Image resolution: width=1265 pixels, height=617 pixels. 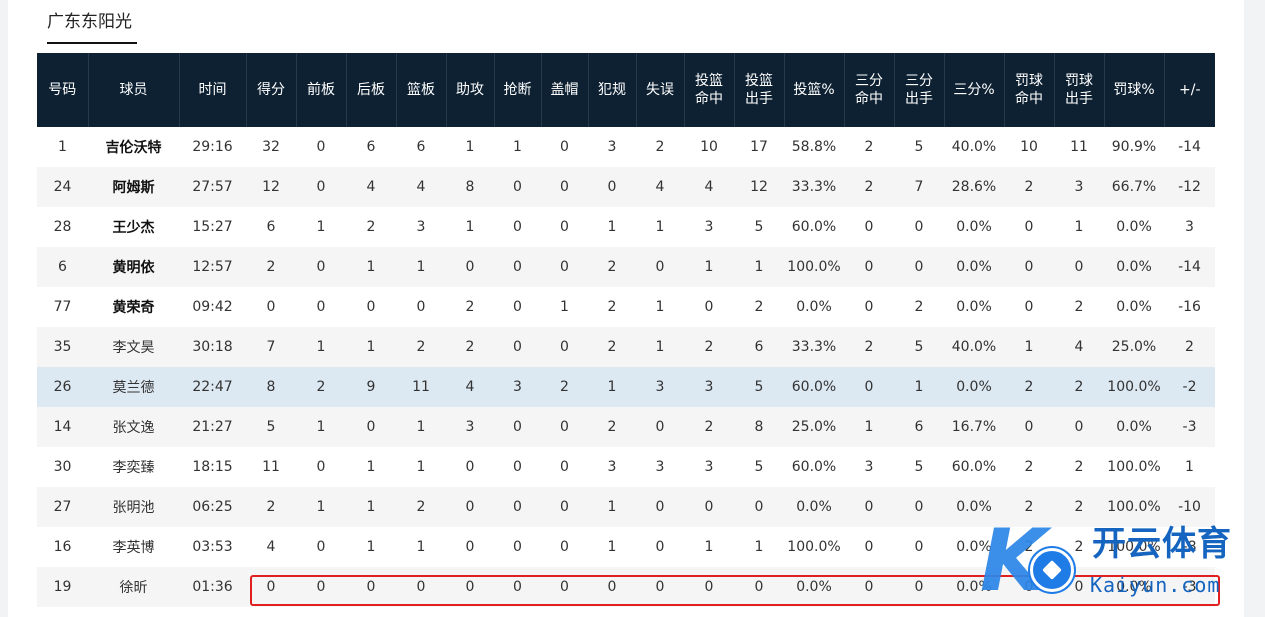 What do you see at coordinates (518, 90) in the screenshot?
I see `column-header: 抢断` at bounding box center [518, 90].